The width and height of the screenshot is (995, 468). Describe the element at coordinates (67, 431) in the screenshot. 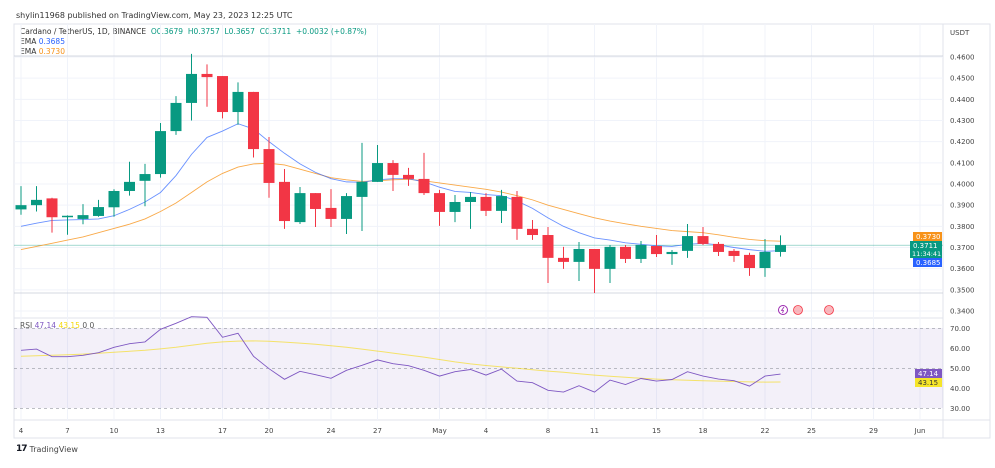

I see `time-tick-label: 7` at that location.